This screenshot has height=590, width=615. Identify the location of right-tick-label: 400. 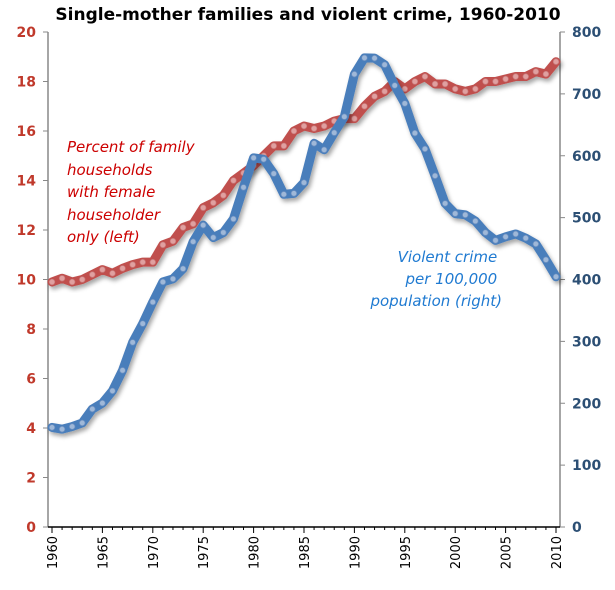
(586, 281).